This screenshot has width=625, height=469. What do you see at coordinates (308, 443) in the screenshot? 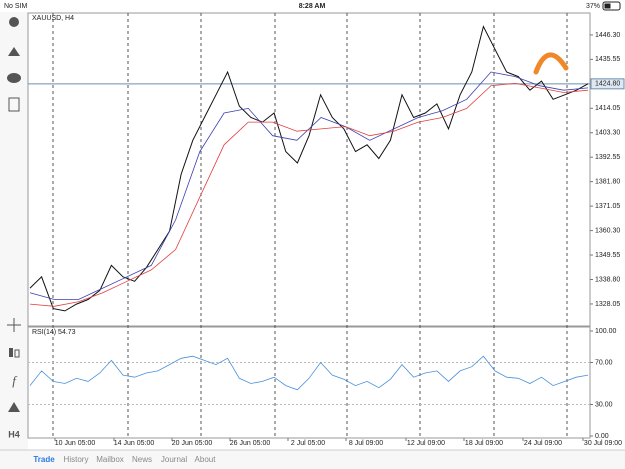
I see `x-tick-label: 2 Jul 05:00` at bounding box center [308, 443].